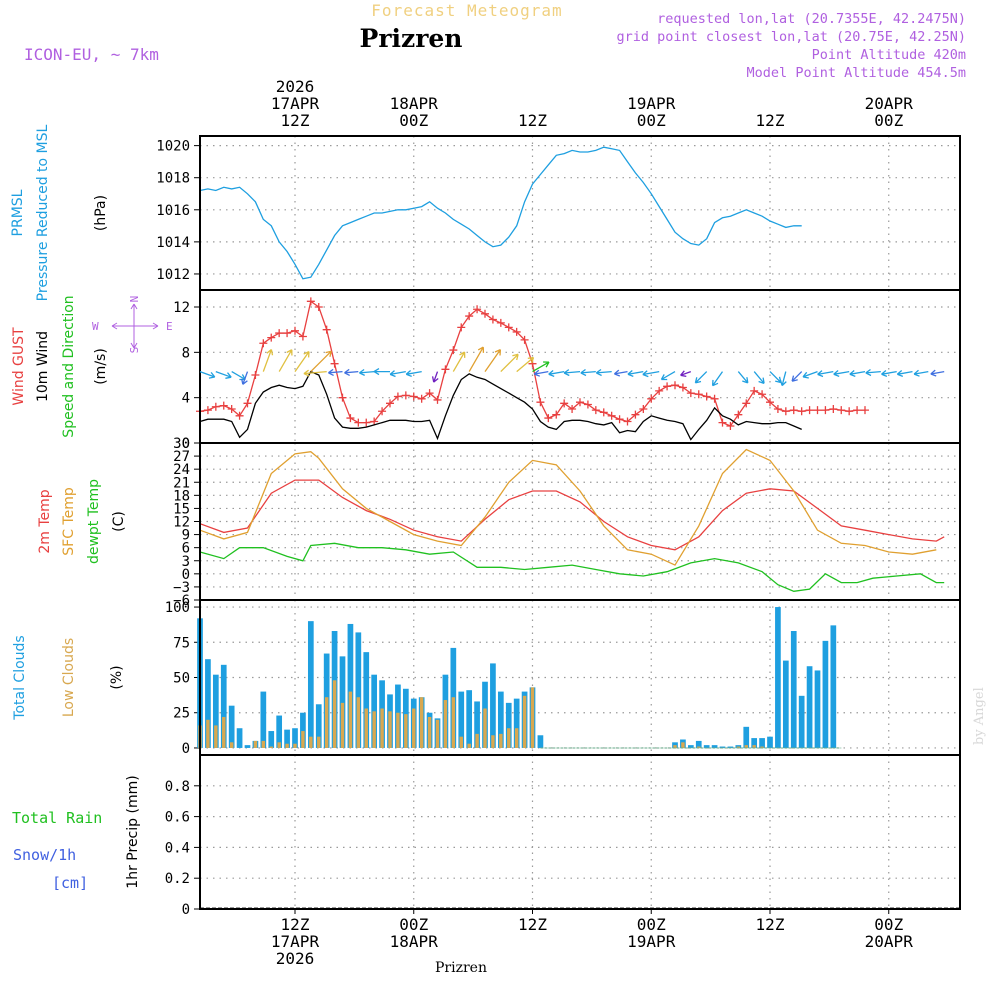 This screenshot has width=1000, height=1000. I want to click on precip-ytick-label: 0.6, so click(177, 818).